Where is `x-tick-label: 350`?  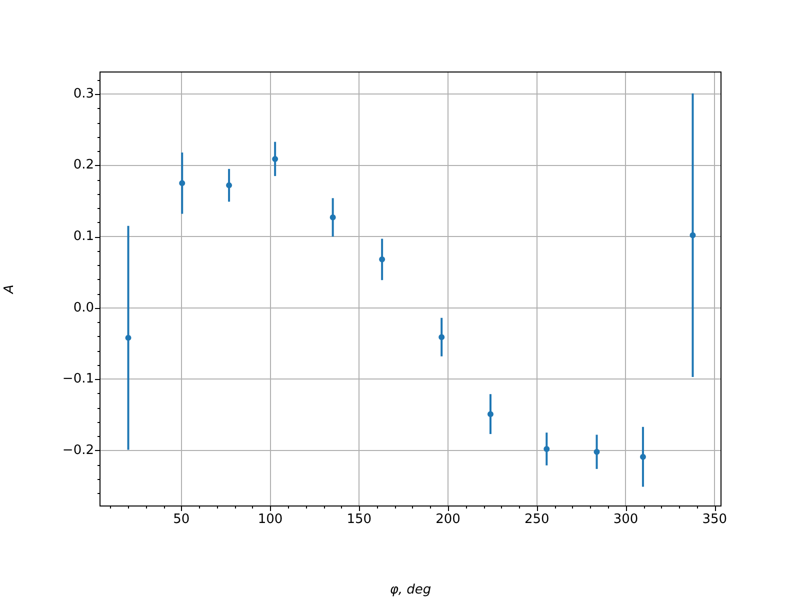
x-tick-label: 350 is located at coordinates (715, 520).